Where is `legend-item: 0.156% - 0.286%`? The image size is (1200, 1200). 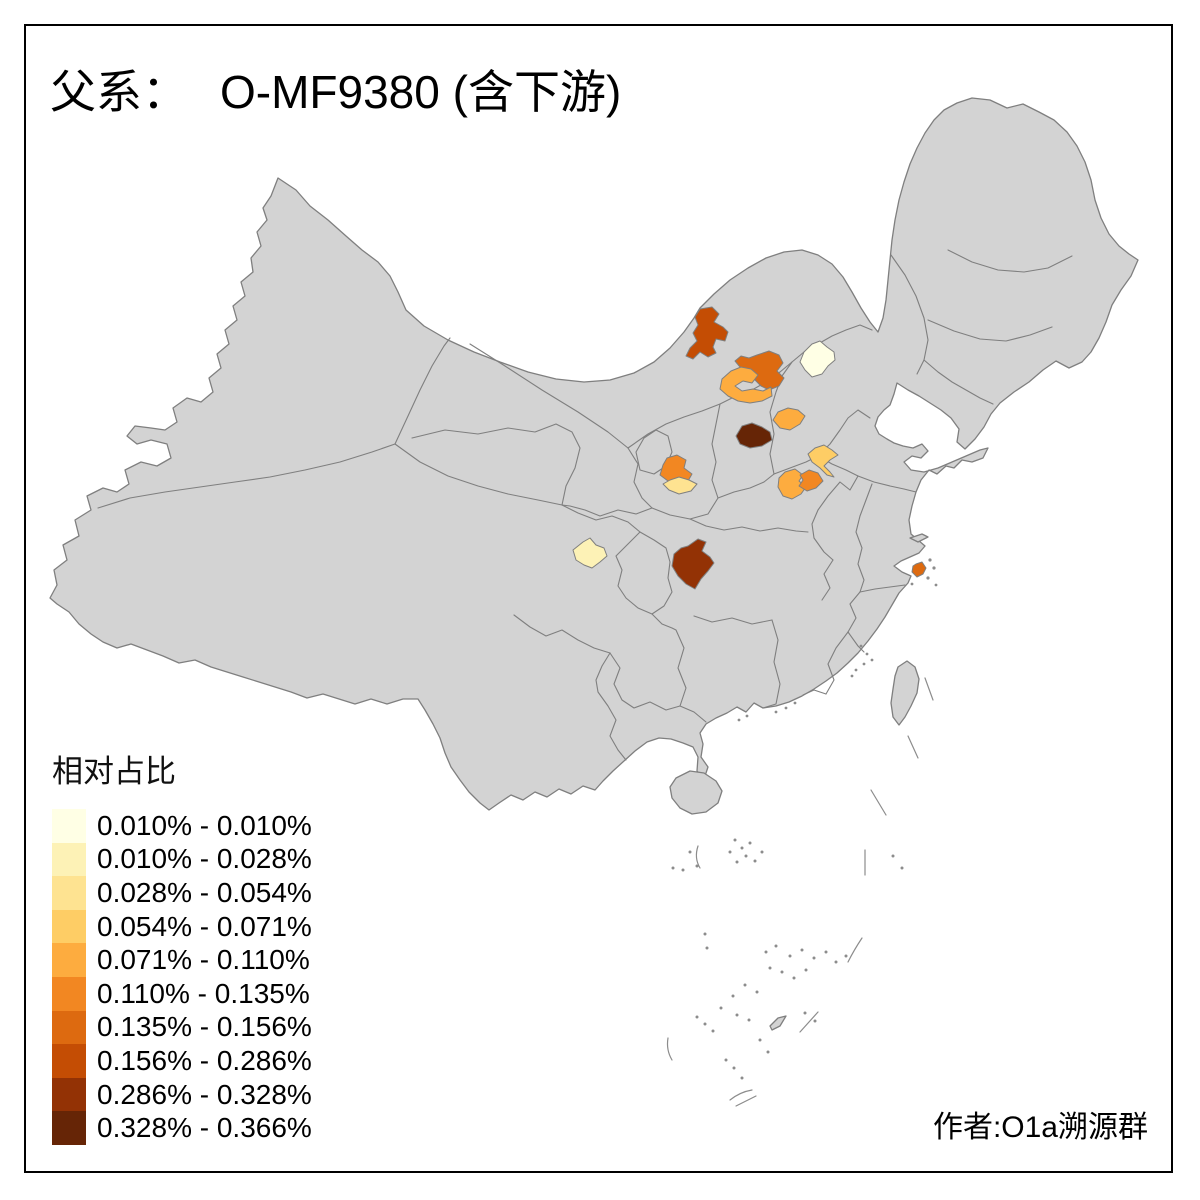
legend-item: 0.156% - 0.286% is located at coordinates (182, 1061).